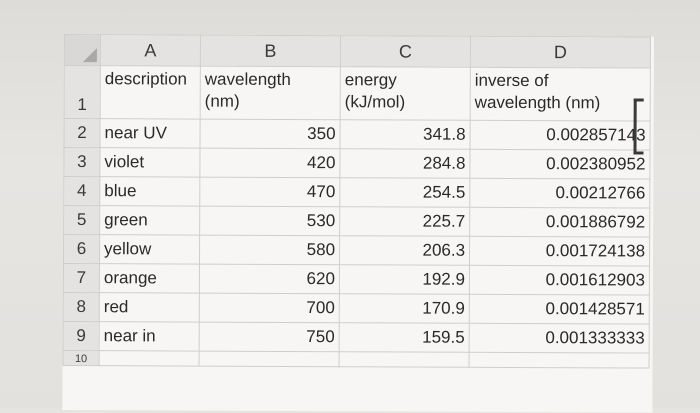 This screenshot has height=413, width=700. I want to click on cell-energy: 341.8, so click(405, 134).